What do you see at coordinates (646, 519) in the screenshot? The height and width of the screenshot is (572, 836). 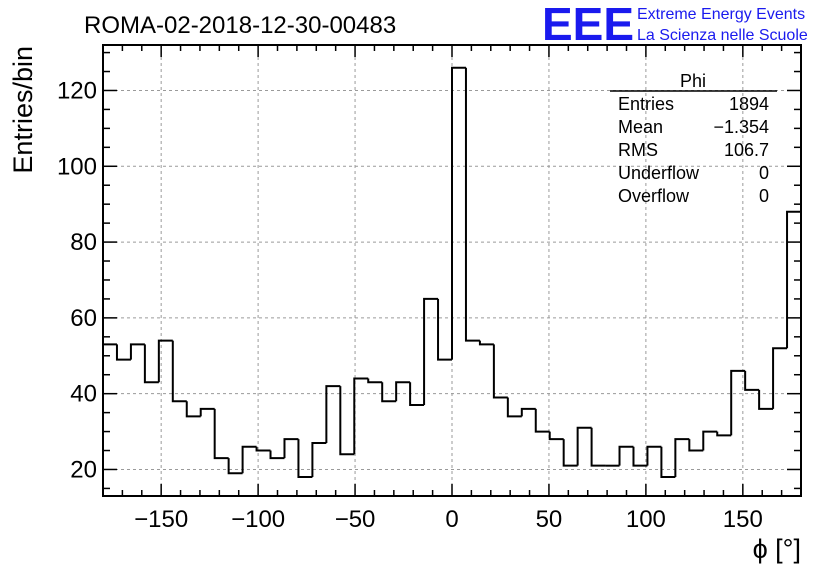 I see `x-tick-label: 100` at bounding box center [646, 519].